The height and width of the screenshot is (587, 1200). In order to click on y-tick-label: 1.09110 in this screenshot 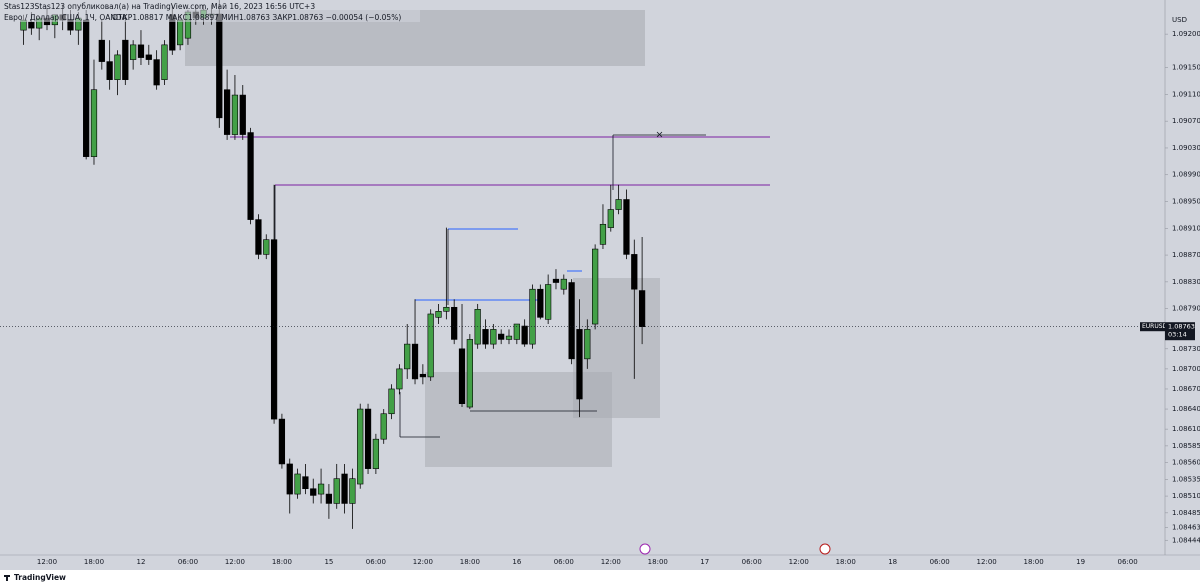, I will do `click(1186, 94)`.